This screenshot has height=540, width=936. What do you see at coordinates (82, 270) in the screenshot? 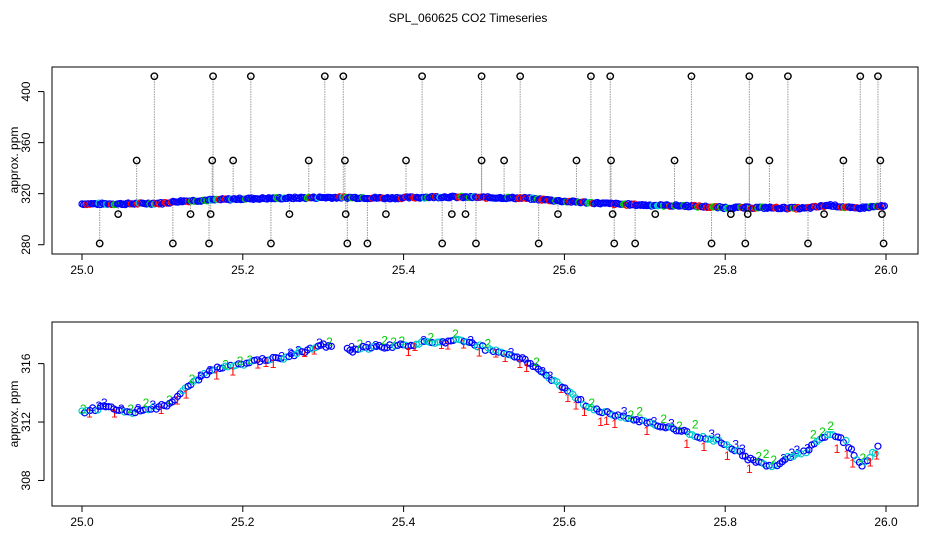
I see `x-tick-label: 25.0` at bounding box center [82, 270].